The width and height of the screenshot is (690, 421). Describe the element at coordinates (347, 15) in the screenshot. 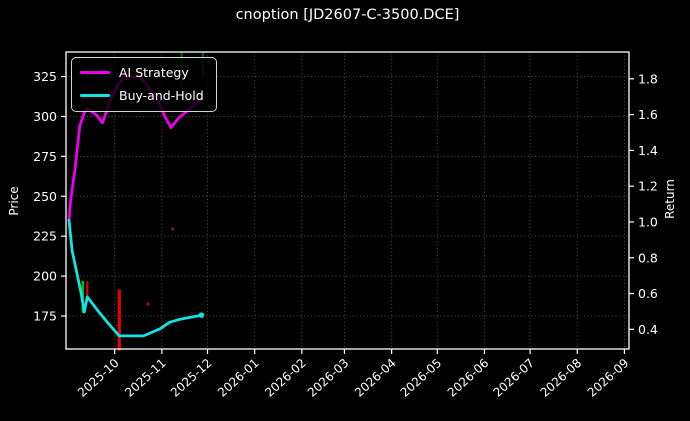

I see `chart-title: cnoption [JD2607-C-3500.DCE]` at that location.